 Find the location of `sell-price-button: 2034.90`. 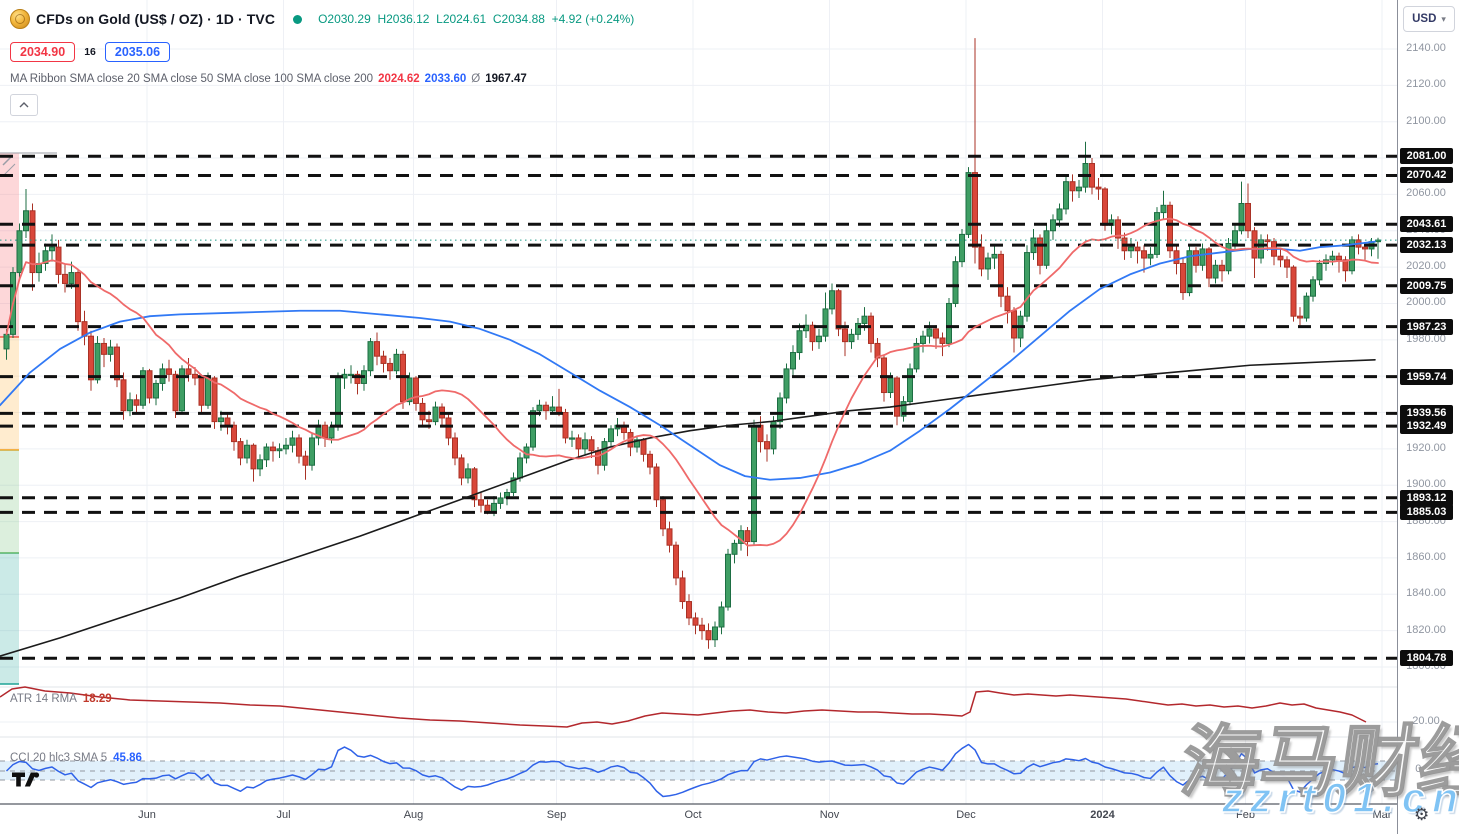

sell-price-button: 2034.90 is located at coordinates (43, 52).